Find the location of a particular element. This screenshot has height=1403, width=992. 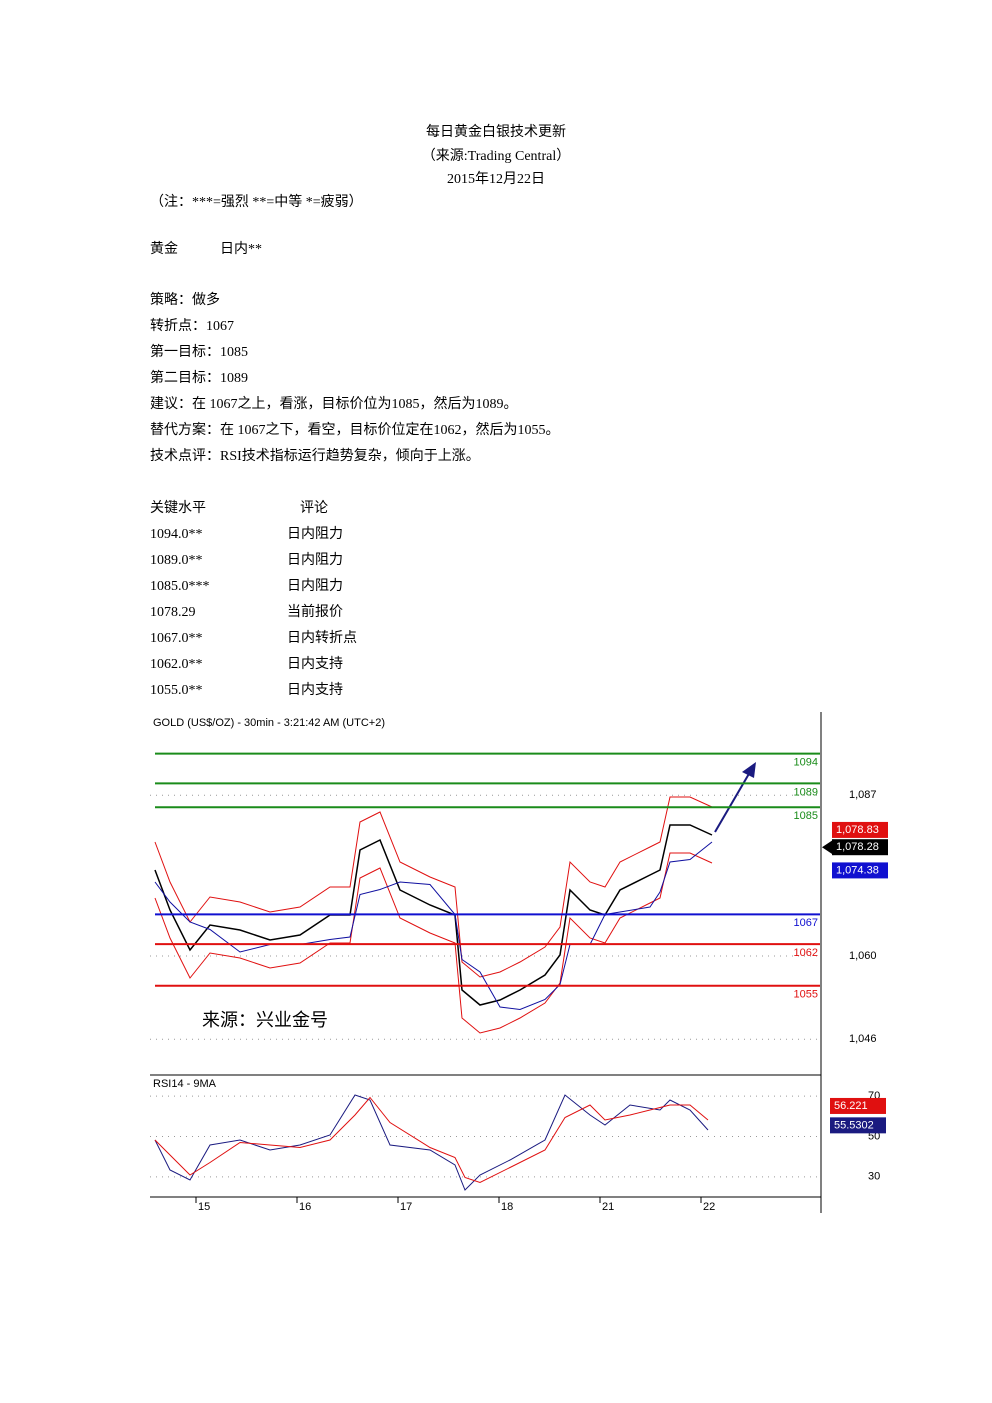

table-cell: 1085.0*** is located at coordinates (180, 586).